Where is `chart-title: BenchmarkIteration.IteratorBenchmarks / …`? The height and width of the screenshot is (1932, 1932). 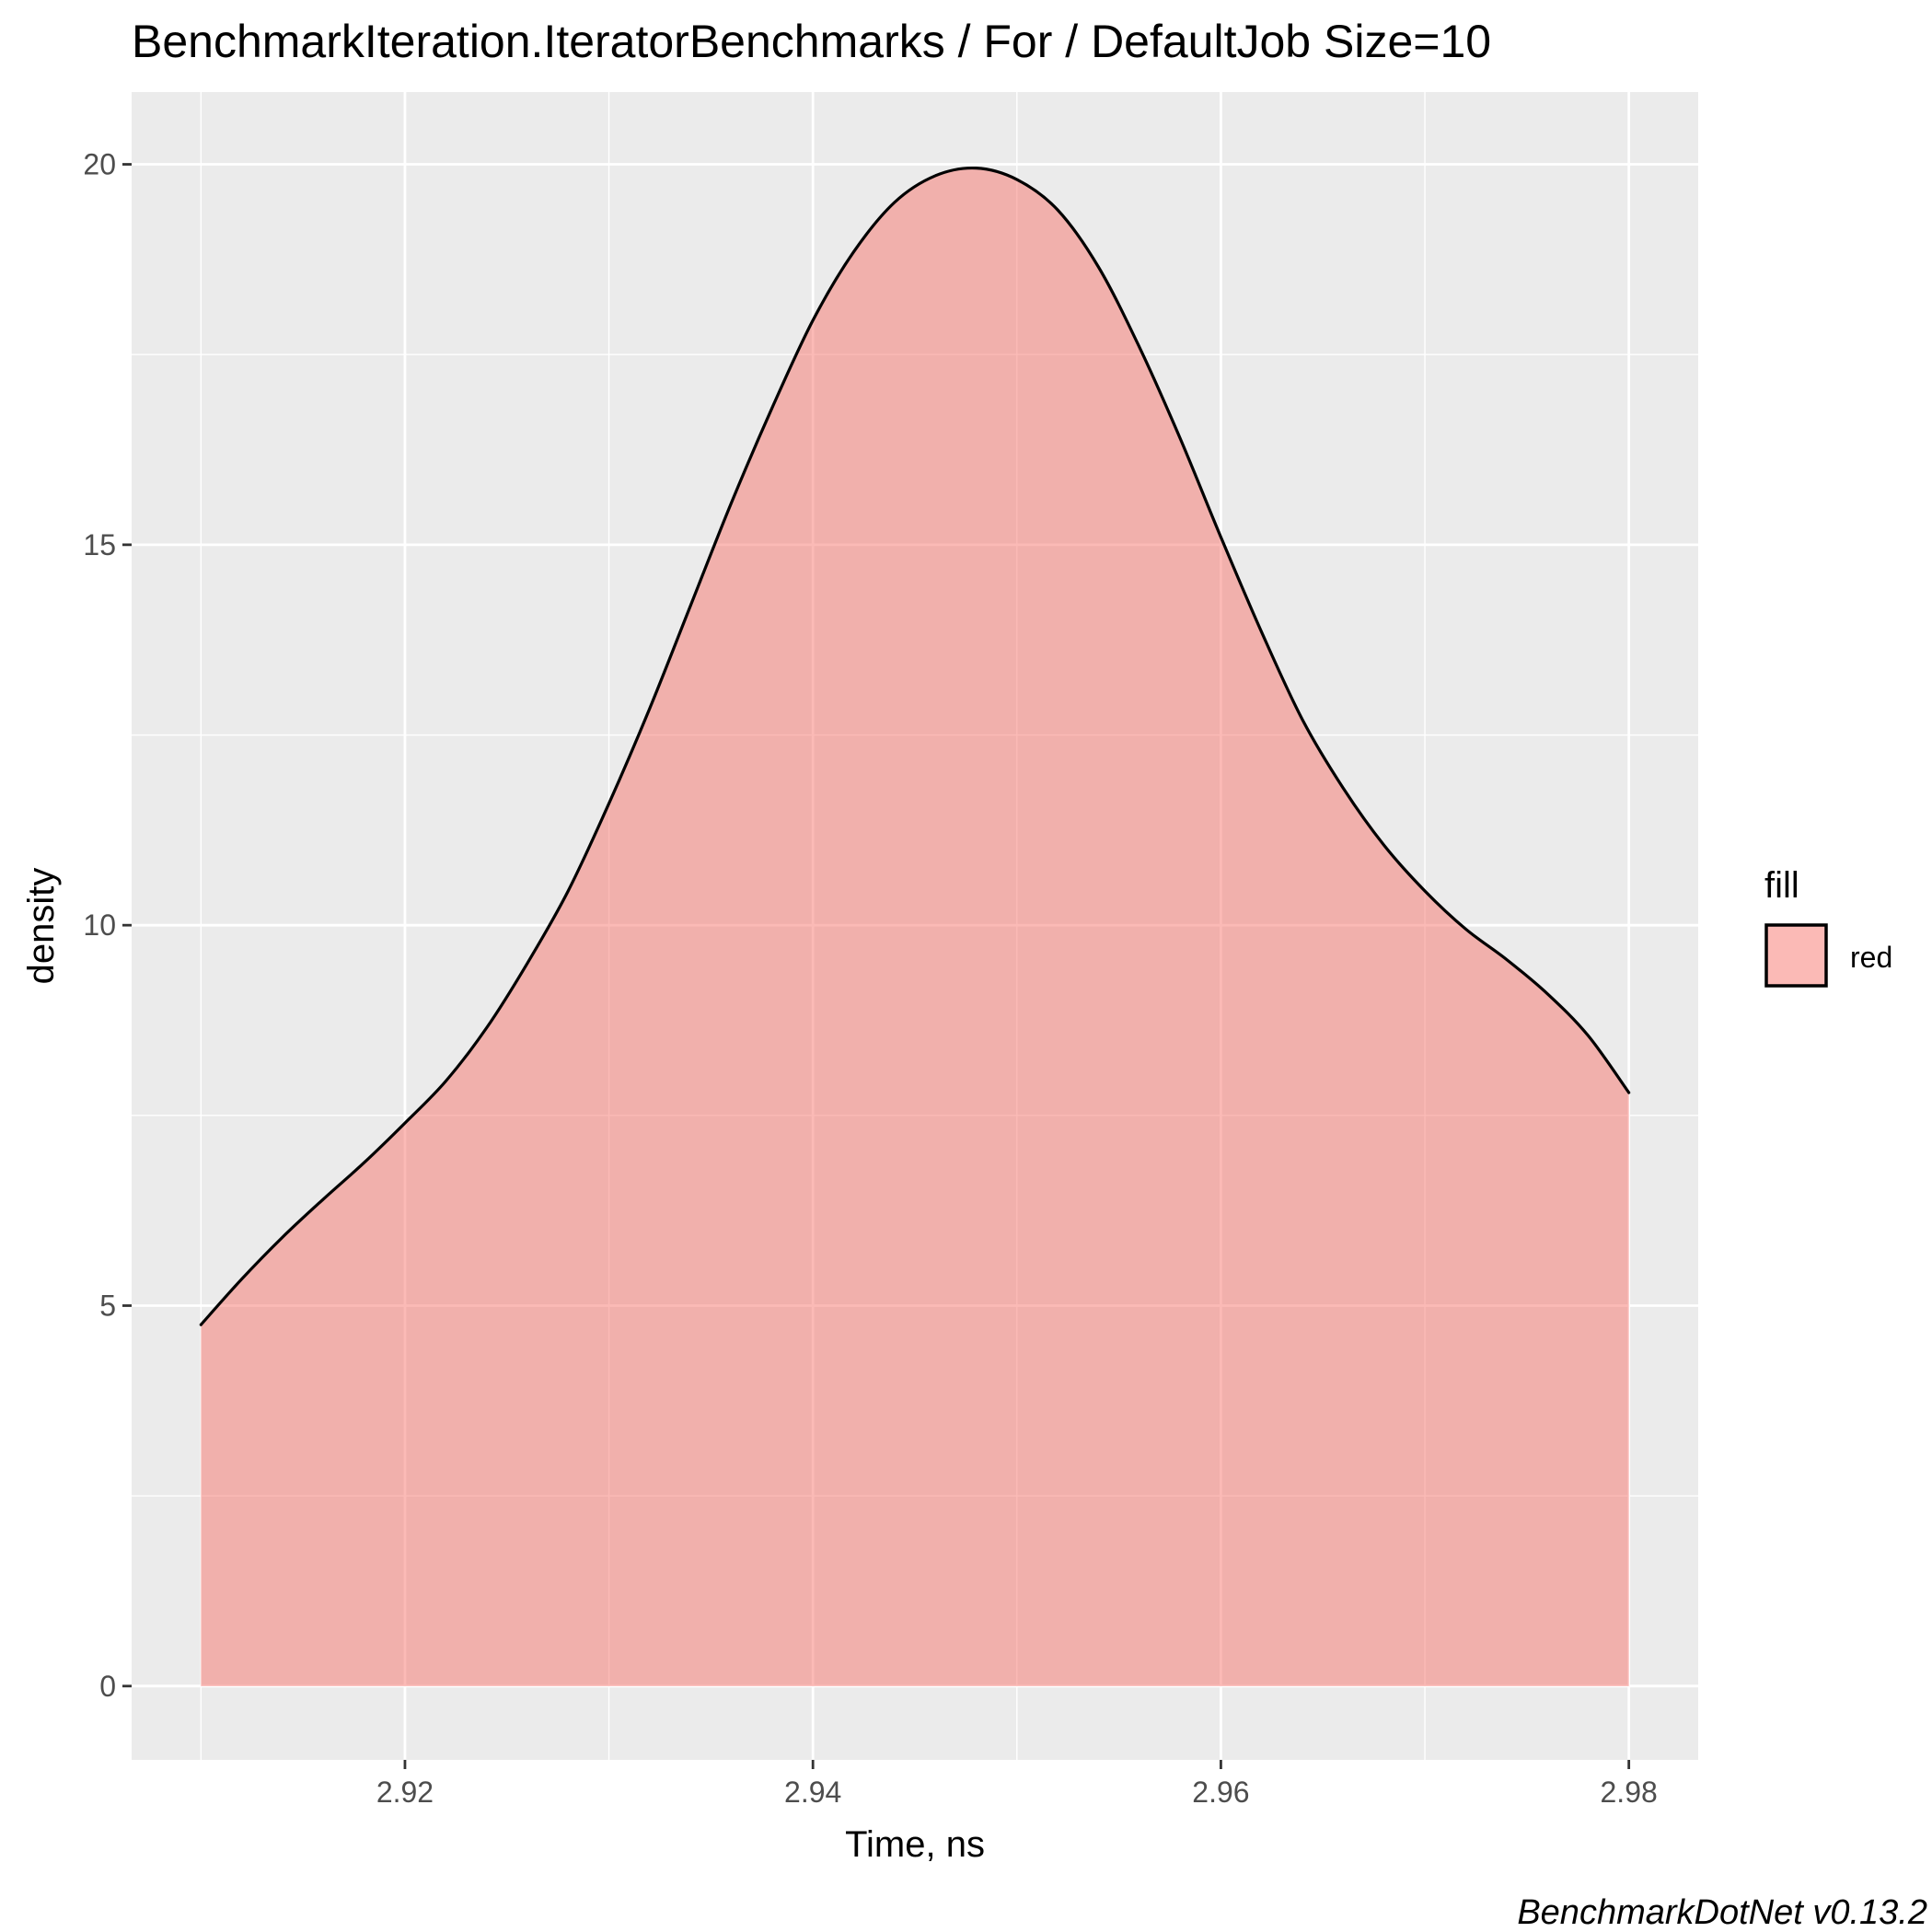 chart-title: BenchmarkIteration.IteratorBenchmarks / … is located at coordinates (811, 42).